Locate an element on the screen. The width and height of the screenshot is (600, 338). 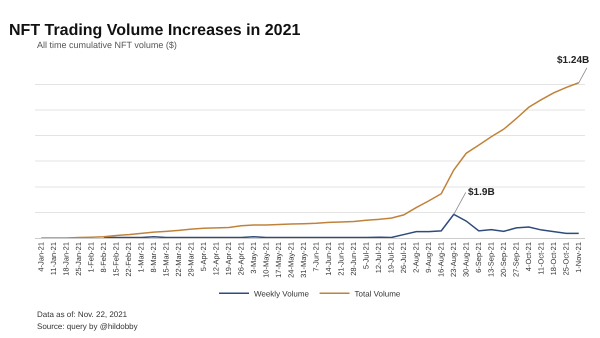
annotation: $1.24B is located at coordinates (573, 60).